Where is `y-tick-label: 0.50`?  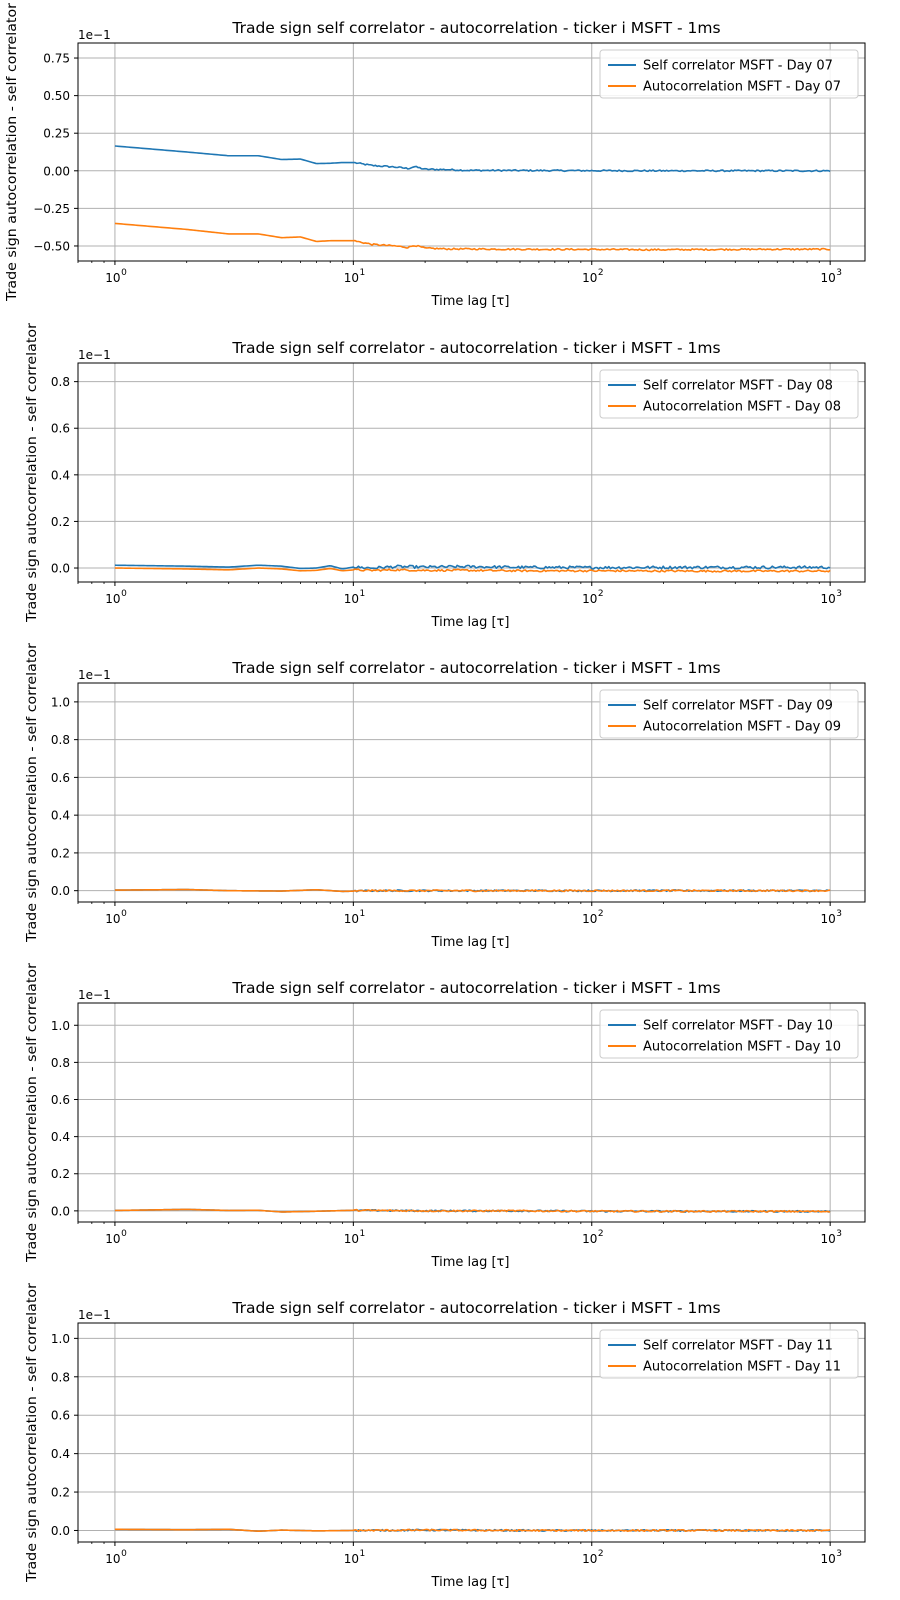 y-tick-label: 0.50 is located at coordinates (56, 96).